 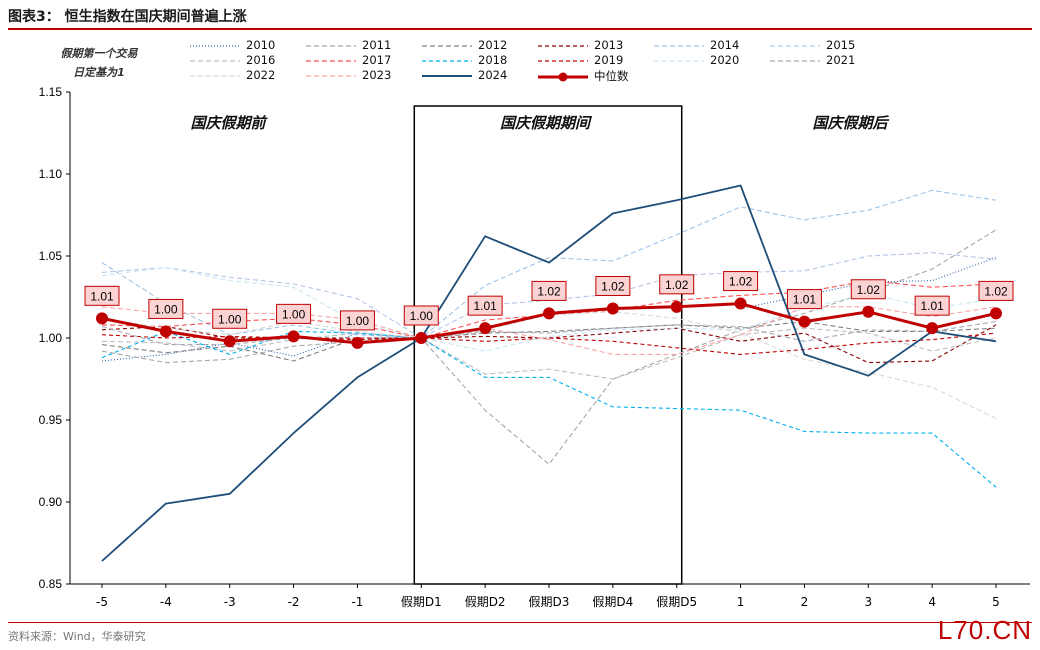 I want to click on series-line-2012, so click(x=549, y=341).